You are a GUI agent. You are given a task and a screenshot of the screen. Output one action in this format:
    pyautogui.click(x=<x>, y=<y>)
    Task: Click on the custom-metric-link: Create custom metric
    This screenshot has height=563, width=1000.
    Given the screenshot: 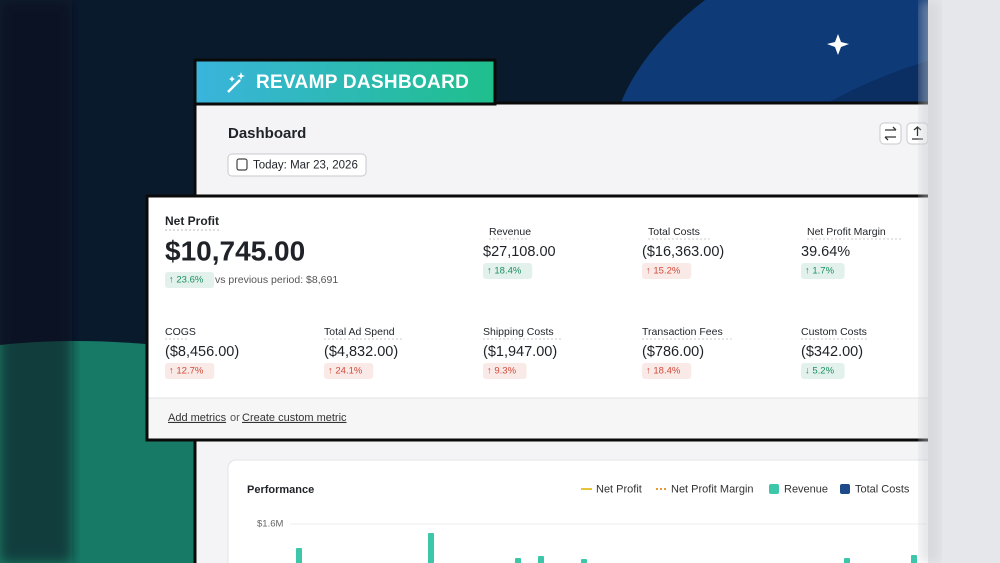 What is the action you would take?
    pyautogui.click(x=294, y=418)
    